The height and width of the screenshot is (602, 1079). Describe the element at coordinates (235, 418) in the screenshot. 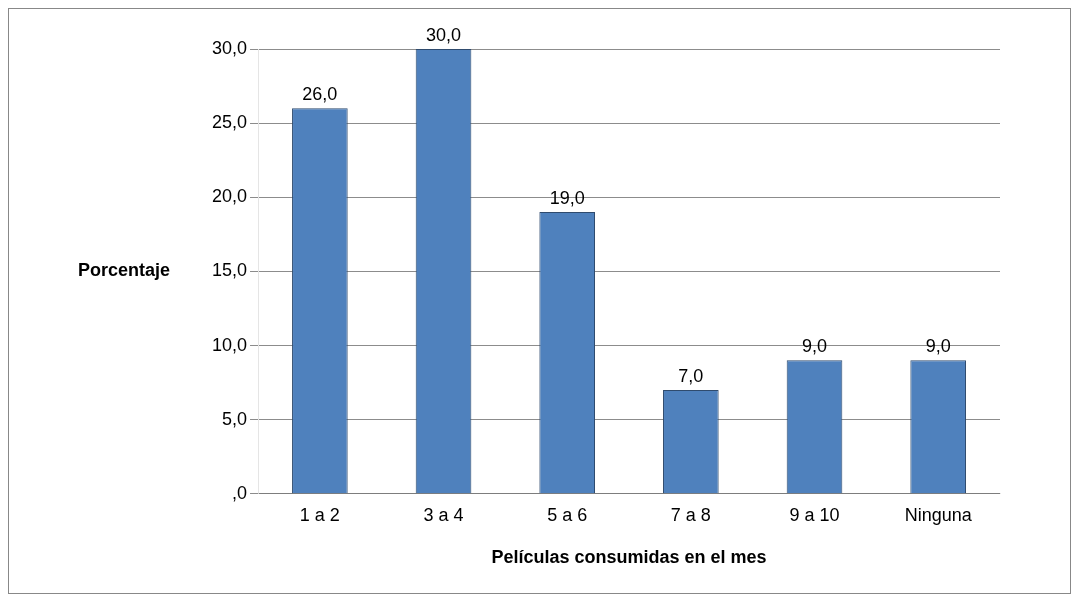

I see `y-tick-label: 5,0` at that location.